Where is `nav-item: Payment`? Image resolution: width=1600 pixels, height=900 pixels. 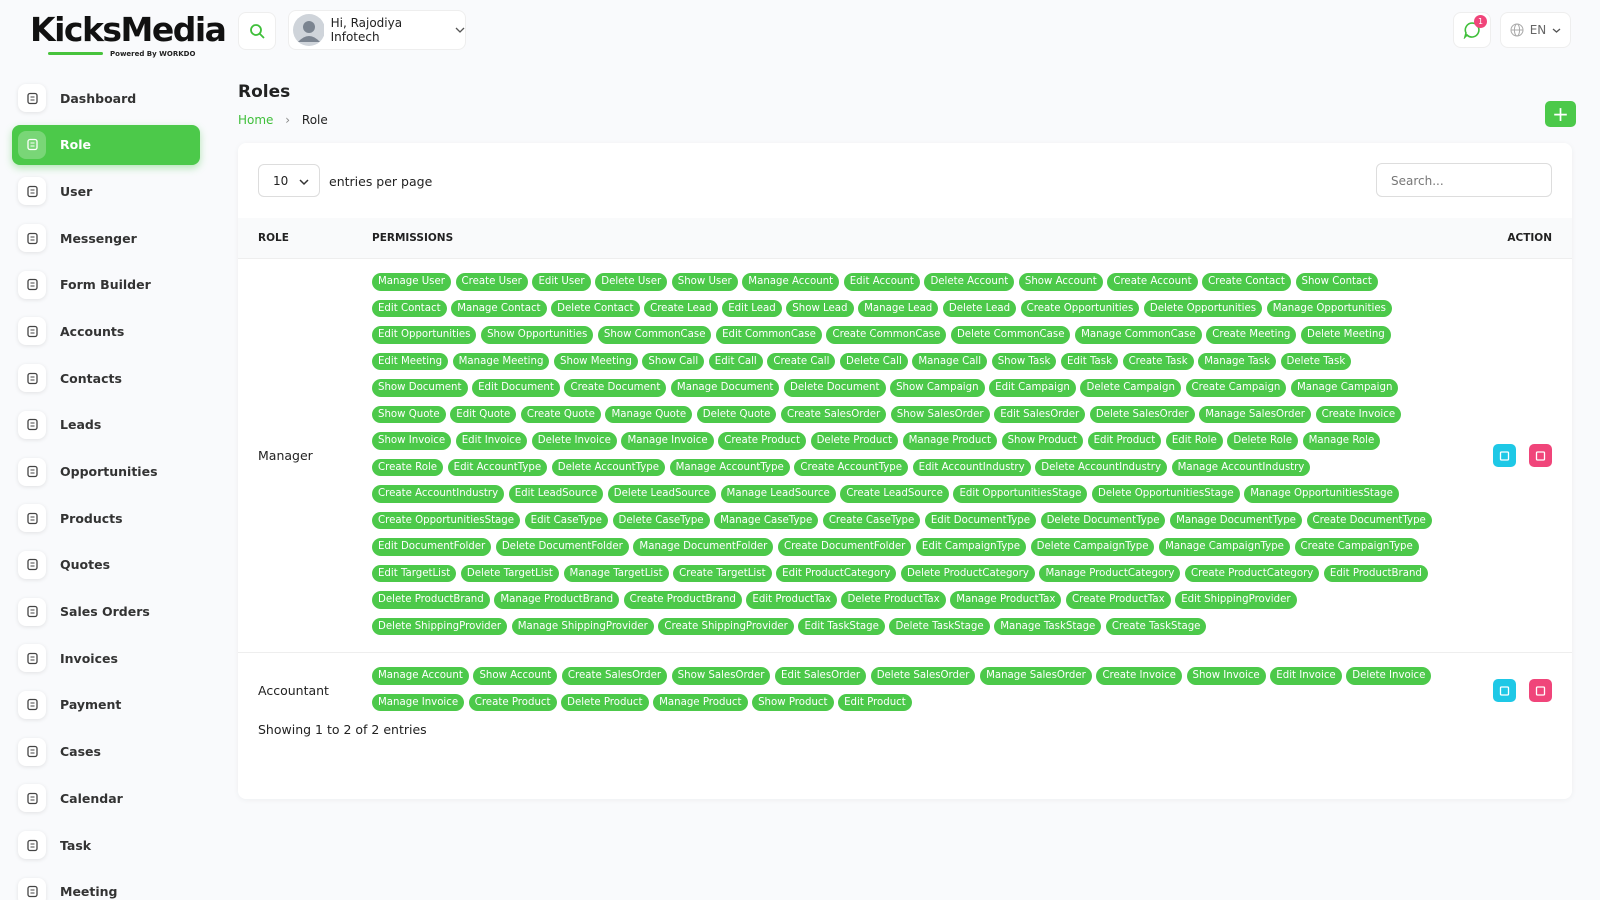 nav-item: Payment is located at coordinates (106, 705).